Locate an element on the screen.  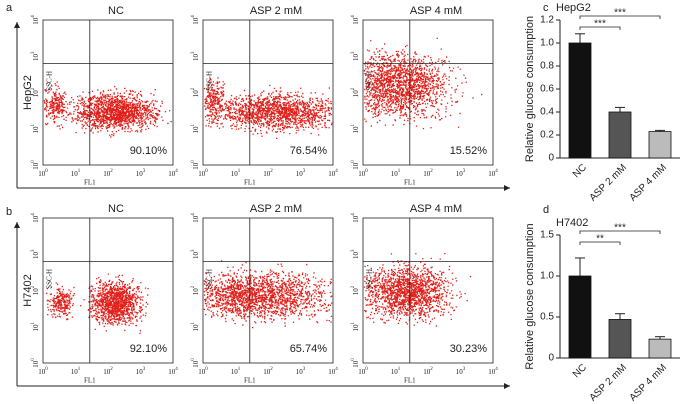
percentage: 30.23% is located at coordinates (469, 349).